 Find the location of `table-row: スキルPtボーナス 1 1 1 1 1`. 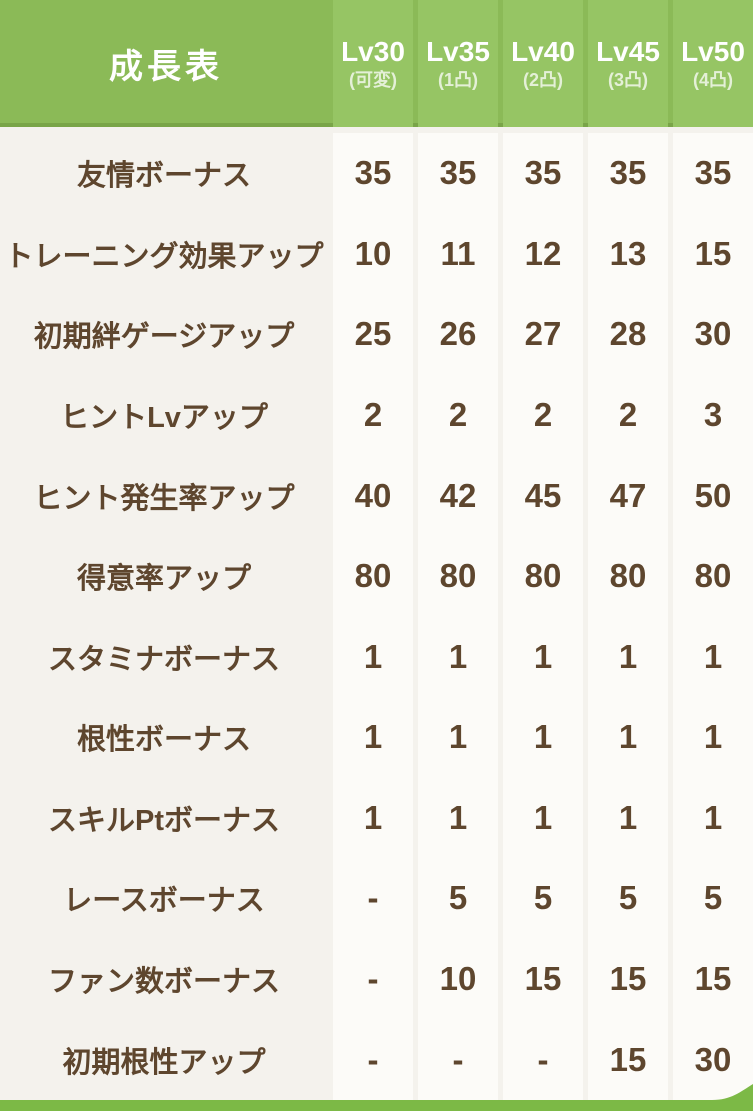

table-row: スキルPtボーナス 1 1 1 1 1 is located at coordinates (376, 818).